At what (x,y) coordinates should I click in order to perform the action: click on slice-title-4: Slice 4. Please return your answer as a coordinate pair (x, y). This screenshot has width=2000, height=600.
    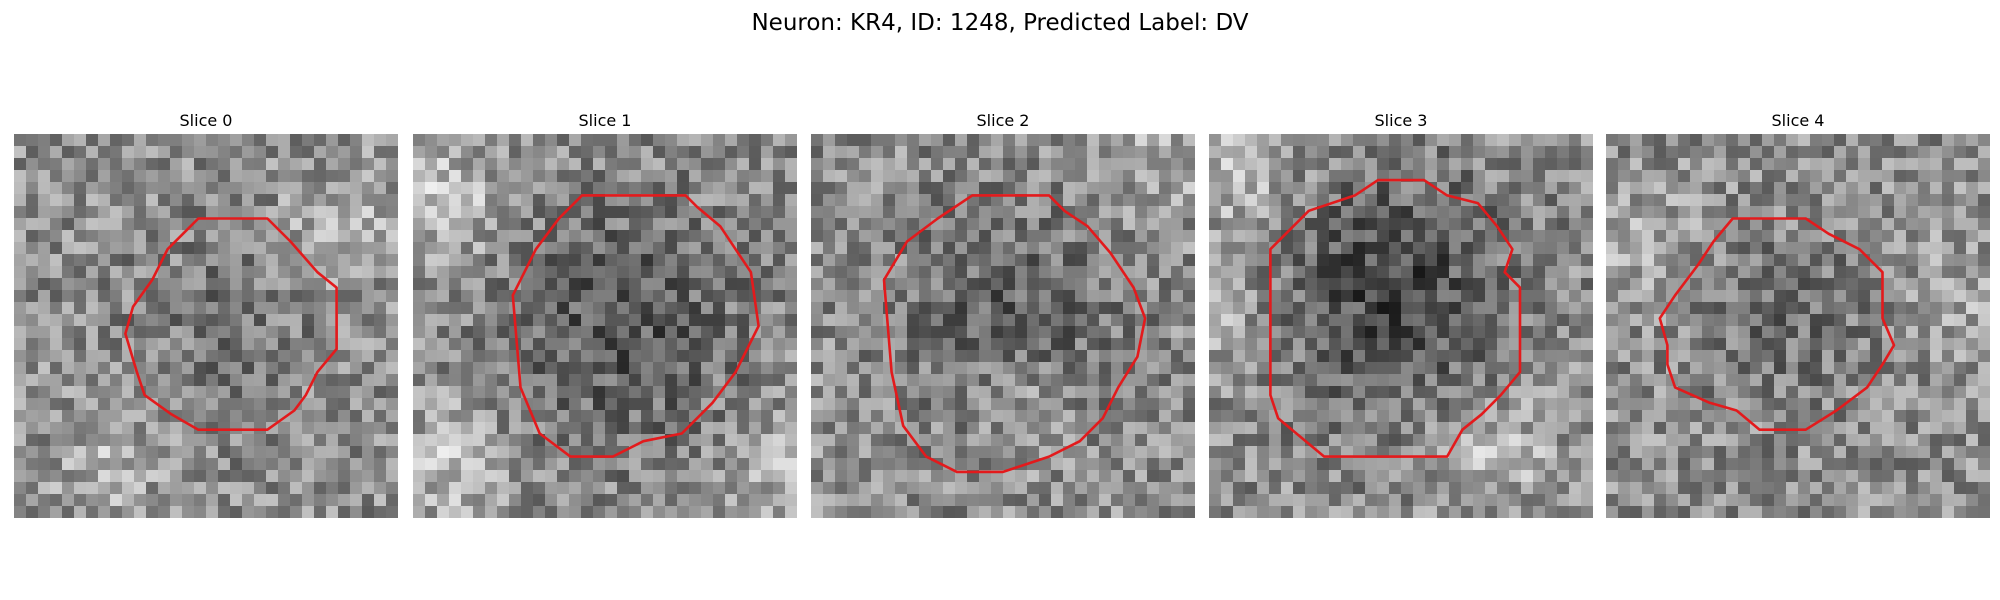
    Looking at the image, I should click on (1798, 120).